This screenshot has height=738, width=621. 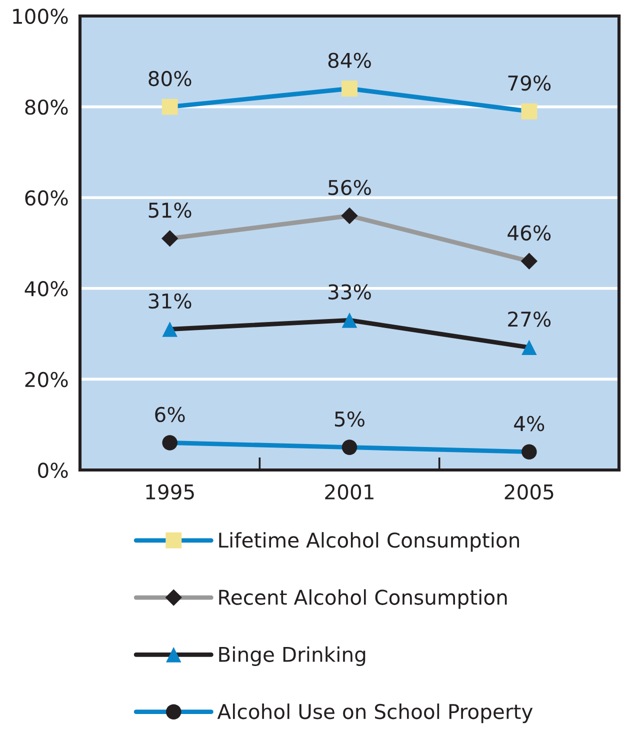 What do you see at coordinates (46, 107) in the screenshot?
I see `y-tick-label: 80%` at bounding box center [46, 107].